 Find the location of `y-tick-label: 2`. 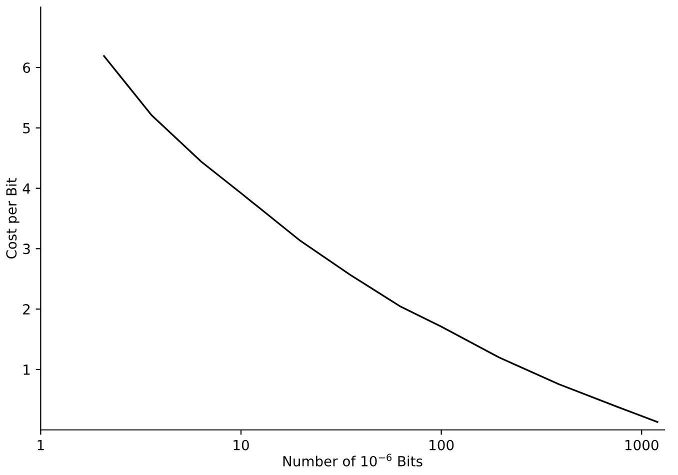

y-tick-label: 2 is located at coordinates (26, 309).